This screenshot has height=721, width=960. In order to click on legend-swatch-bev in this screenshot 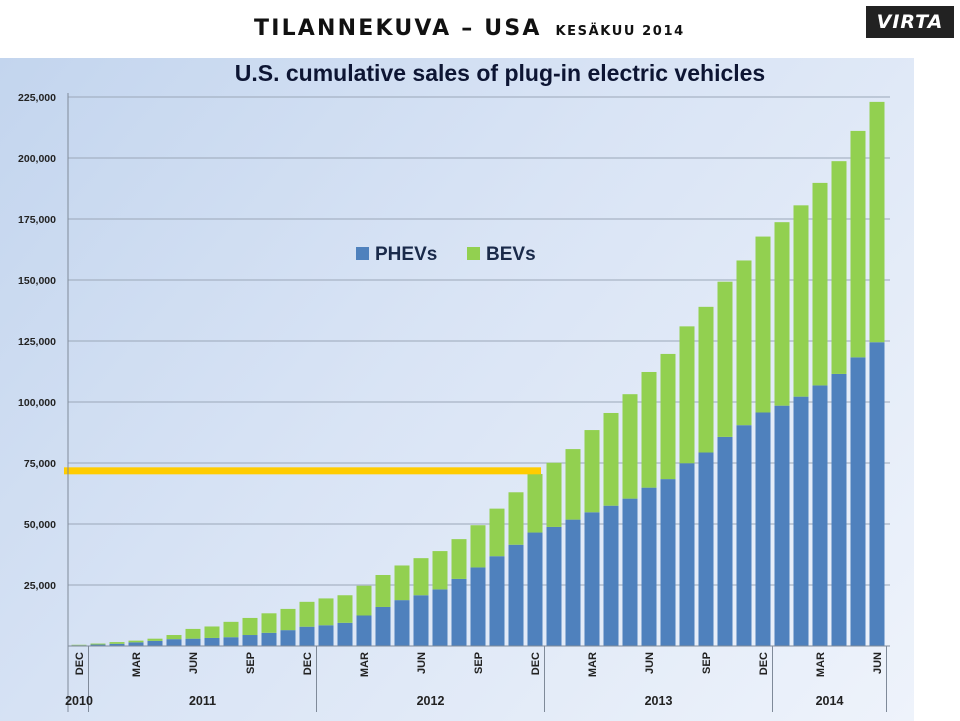, I will do `click(473, 253)`.